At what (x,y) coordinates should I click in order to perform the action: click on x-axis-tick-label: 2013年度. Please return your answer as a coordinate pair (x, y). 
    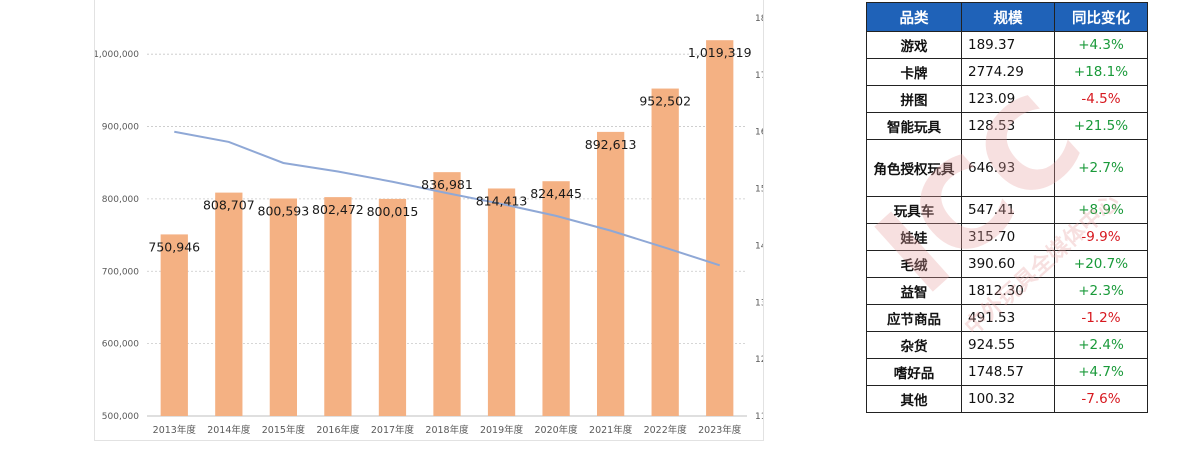
    Looking at the image, I should click on (175, 430).